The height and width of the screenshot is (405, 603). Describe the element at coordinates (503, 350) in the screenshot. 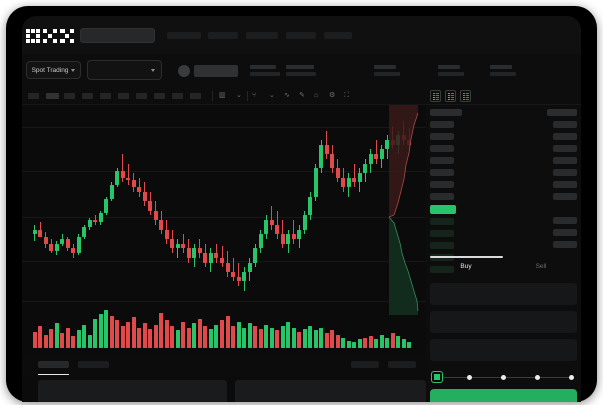

I see `order-total-field` at that location.